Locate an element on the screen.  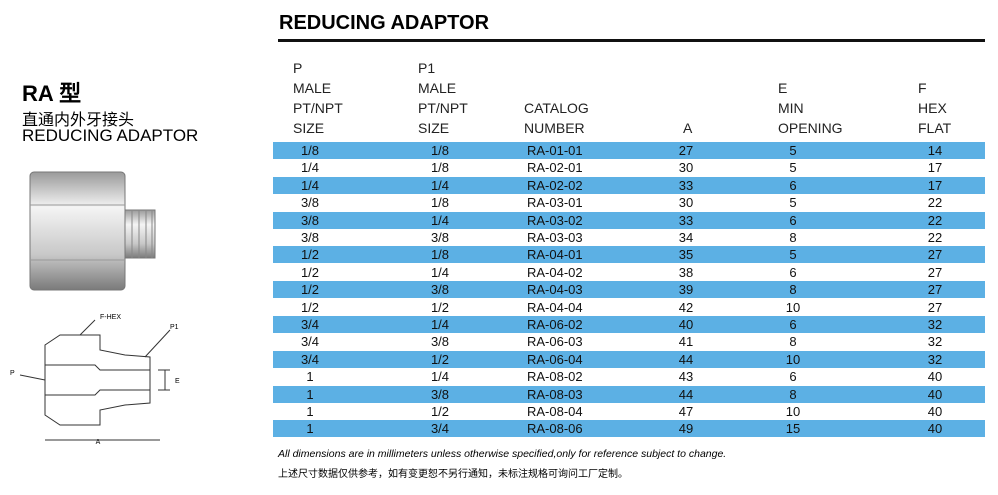
note-cn: 上述尺寸数据仅供参考，如有变更恕不另行通知，未标注规格可询问工厂定制。 is located at coordinates (453, 474).